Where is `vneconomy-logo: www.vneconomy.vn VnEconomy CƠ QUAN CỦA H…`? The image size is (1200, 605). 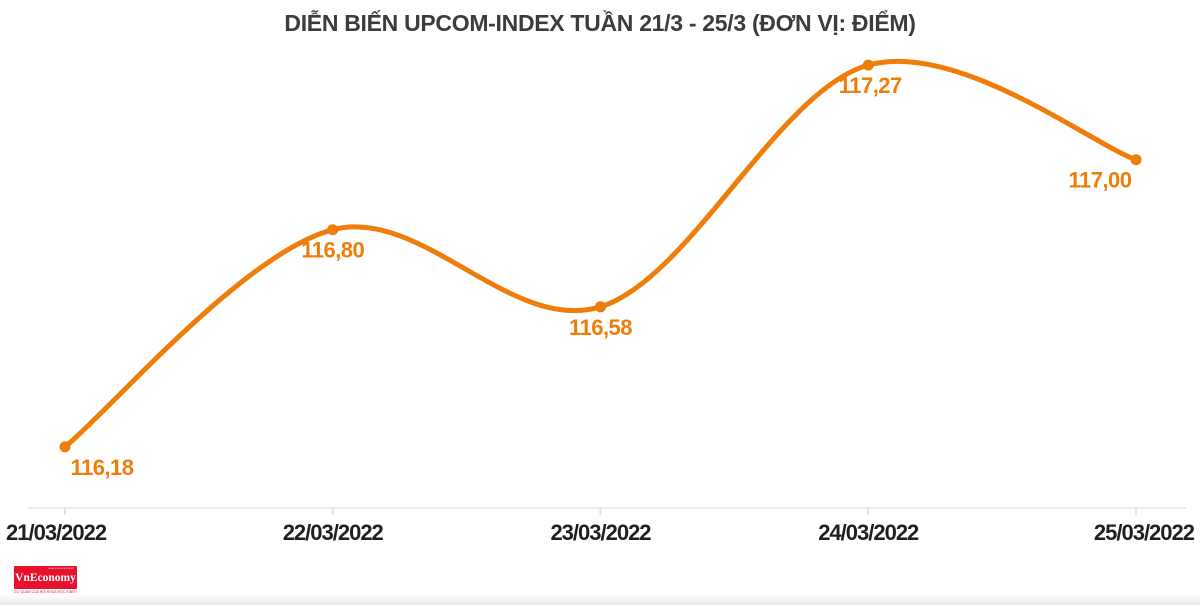 vneconomy-logo: www.vneconomy.vn VnEconomy CƠ QUAN CỦA H… is located at coordinates (46, 580).